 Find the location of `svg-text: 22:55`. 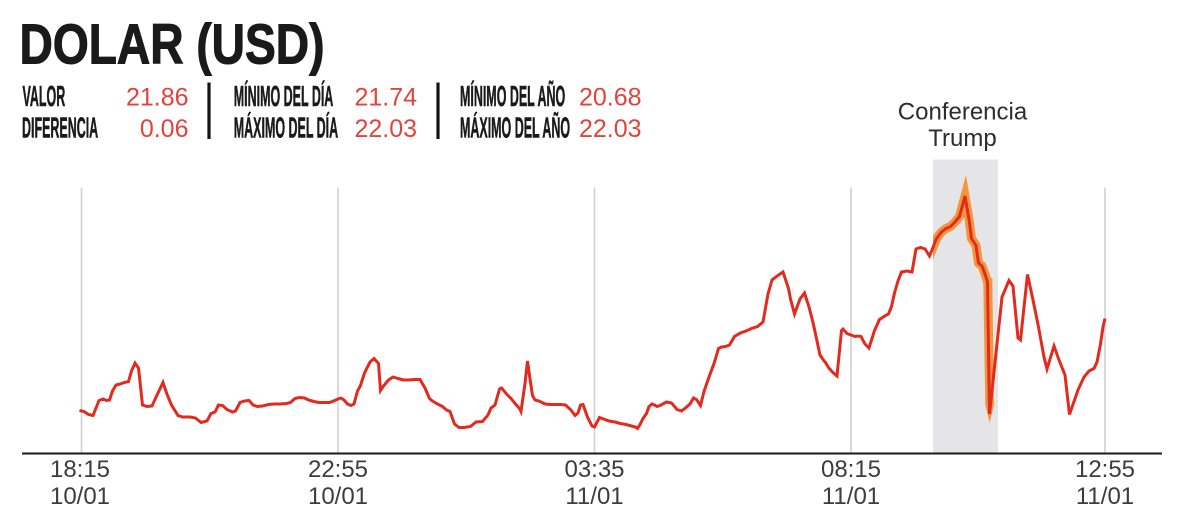

svg-text: 22:55 is located at coordinates (338, 469).